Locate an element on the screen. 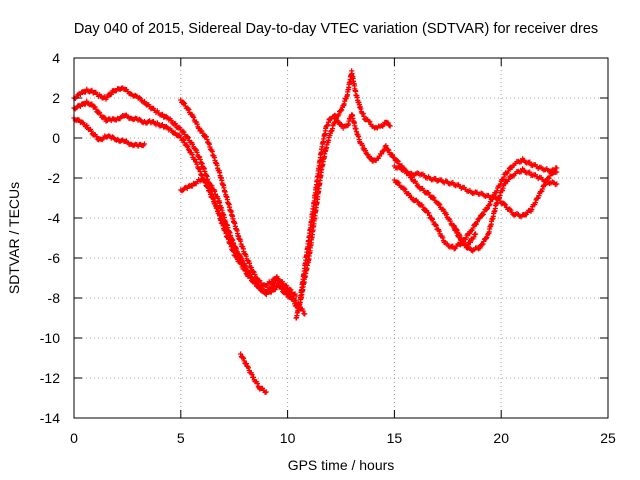  y-tick-label: -8 is located at coordinates (54, 298).